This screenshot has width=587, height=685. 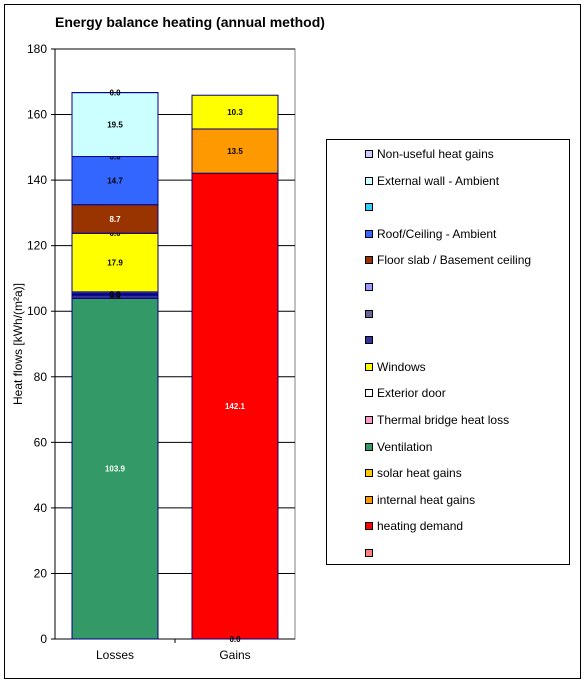 I want to click on legend-item: Ventilation, so click(x=398, y=447).